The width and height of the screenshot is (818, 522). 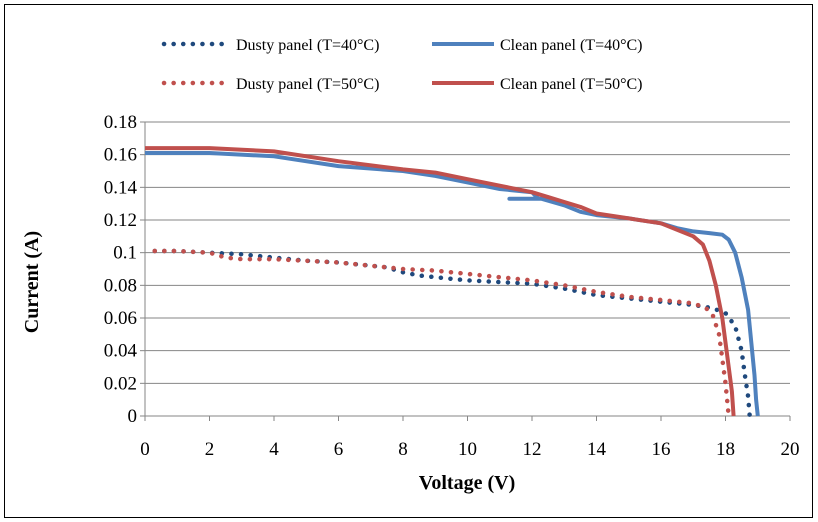 I want to click on y-tick-label: 0.06, so click(x=120, y=318).